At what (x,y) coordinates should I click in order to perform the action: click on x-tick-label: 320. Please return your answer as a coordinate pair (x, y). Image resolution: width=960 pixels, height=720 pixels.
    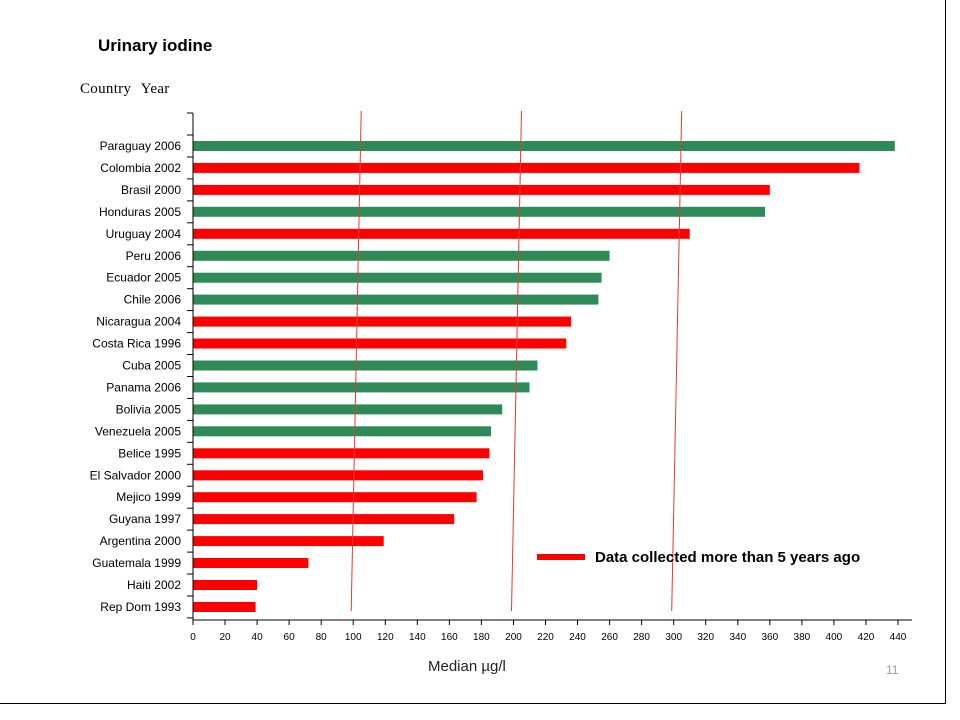
    Looking at the image, I should click on (705, 637).